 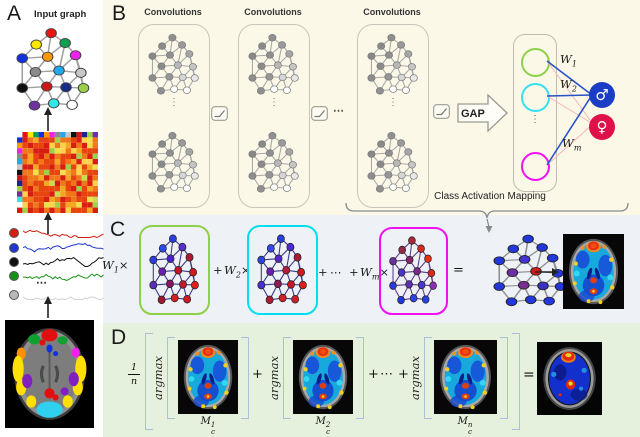 I want to click on brain-cam-image-m1, so click(x=208, y=377).